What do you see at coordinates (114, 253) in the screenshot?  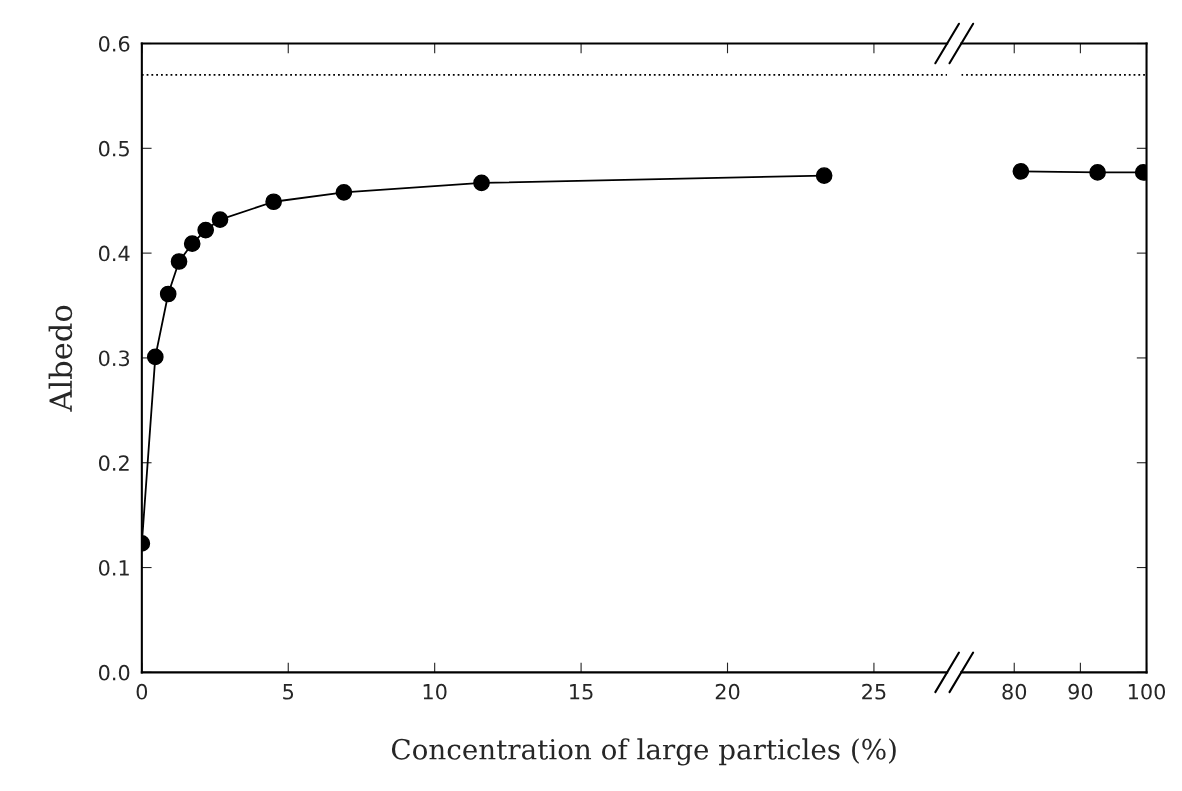 I see `y-tick-label: 0.4` at bounding box center [114, 253].